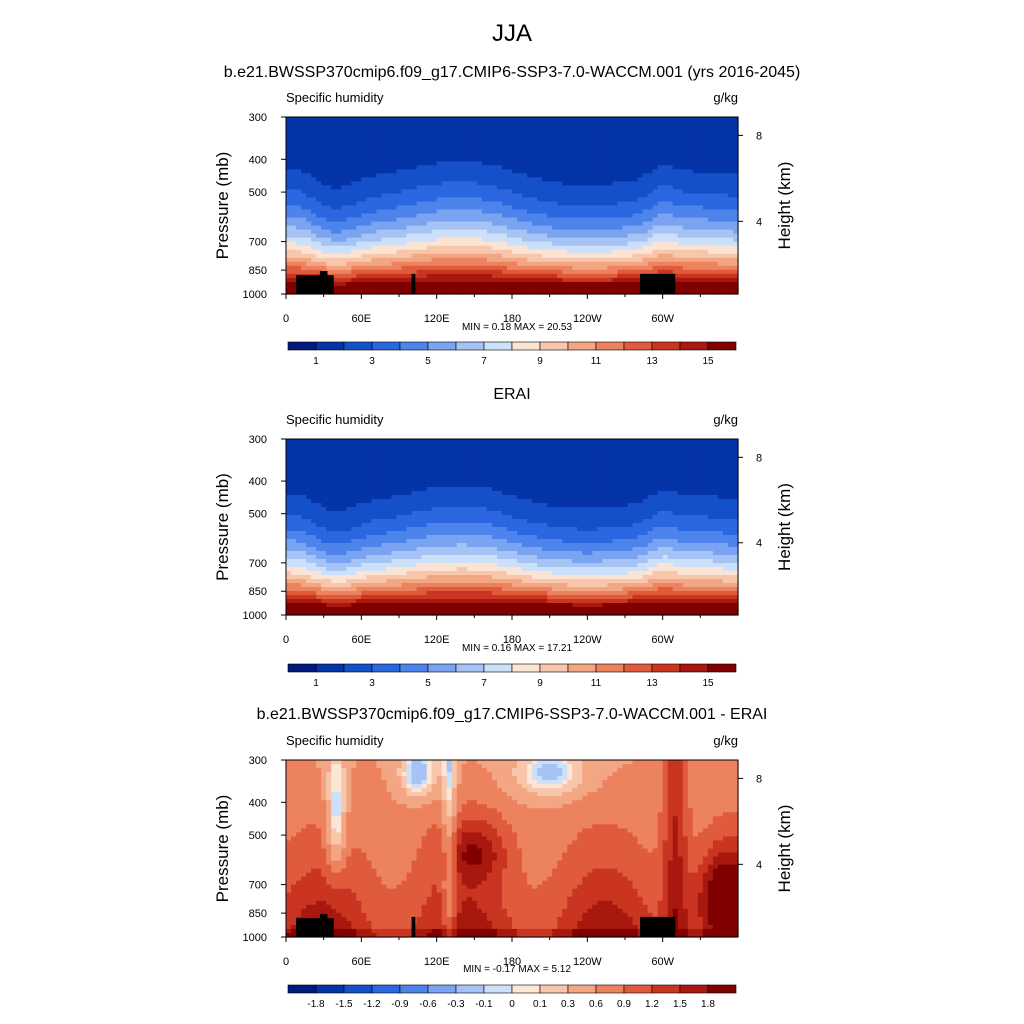 The image size is (1024, 1024). What do you see at coordinates (428, 361) in the screenshot?
I see `colorbar-label: 5` at bounding box center [428, 361].